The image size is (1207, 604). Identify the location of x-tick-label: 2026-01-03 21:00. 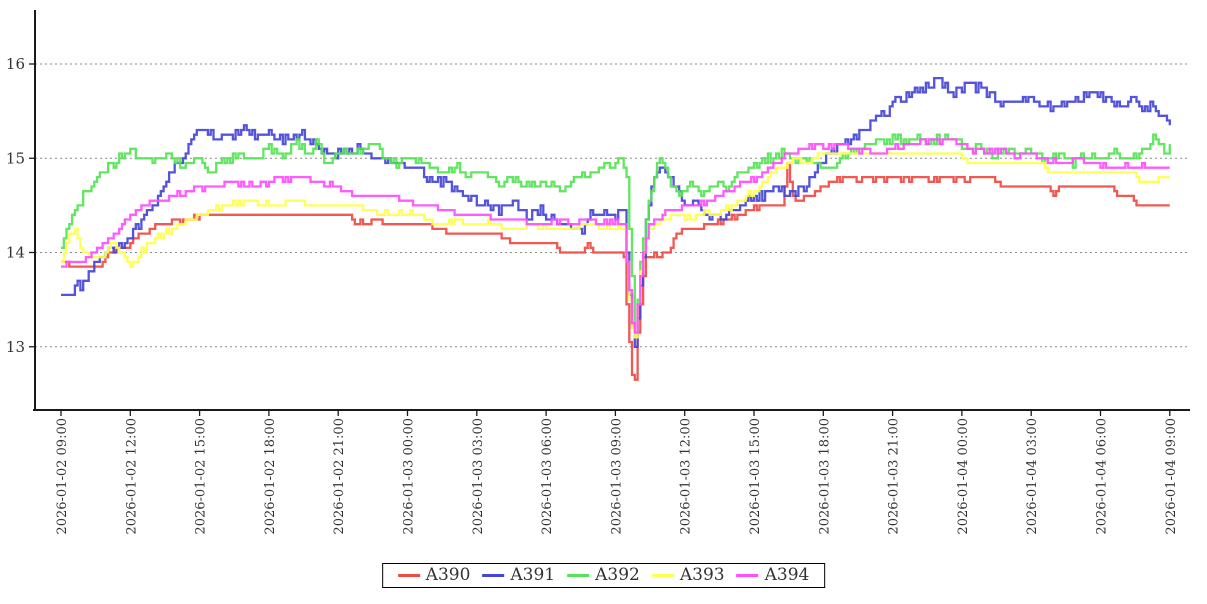
(894, 476).